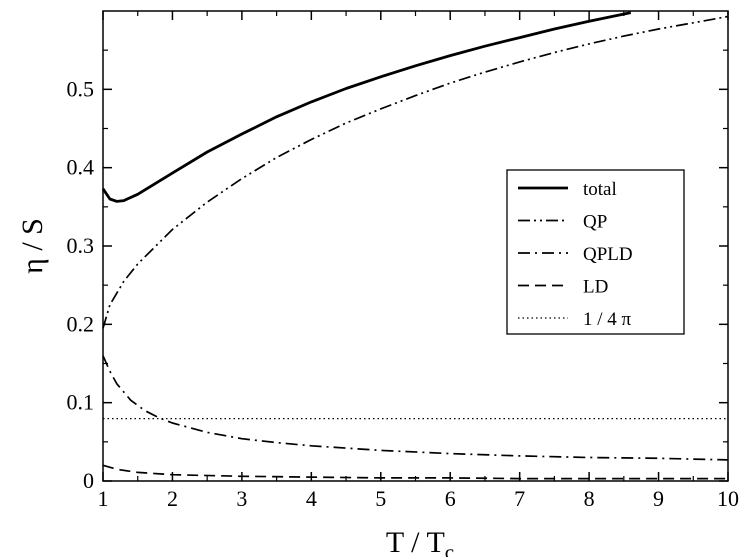  I want to click on legend: total QP QPLD LD 1 / 4 π, so click(595, 252).